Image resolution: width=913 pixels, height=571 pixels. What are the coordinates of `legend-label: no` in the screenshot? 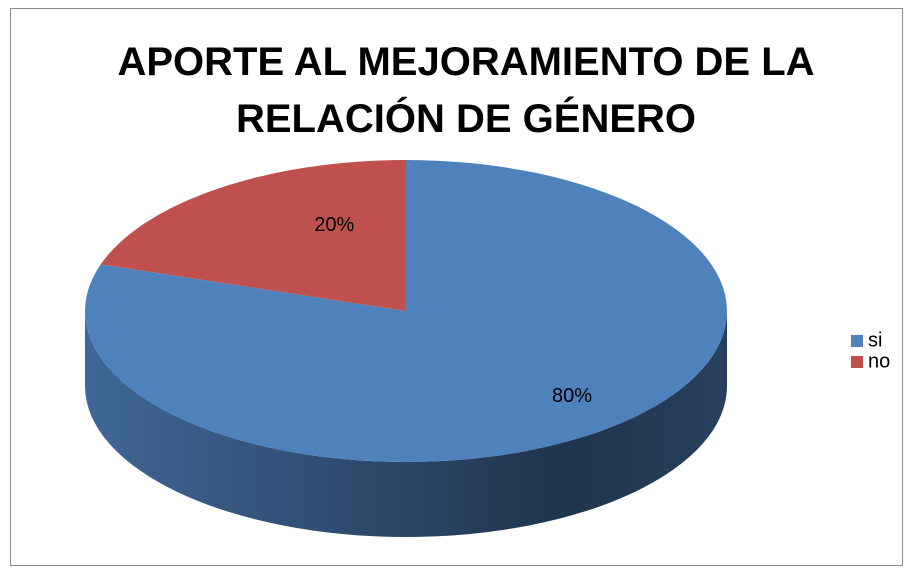 It's located at (879, 361).